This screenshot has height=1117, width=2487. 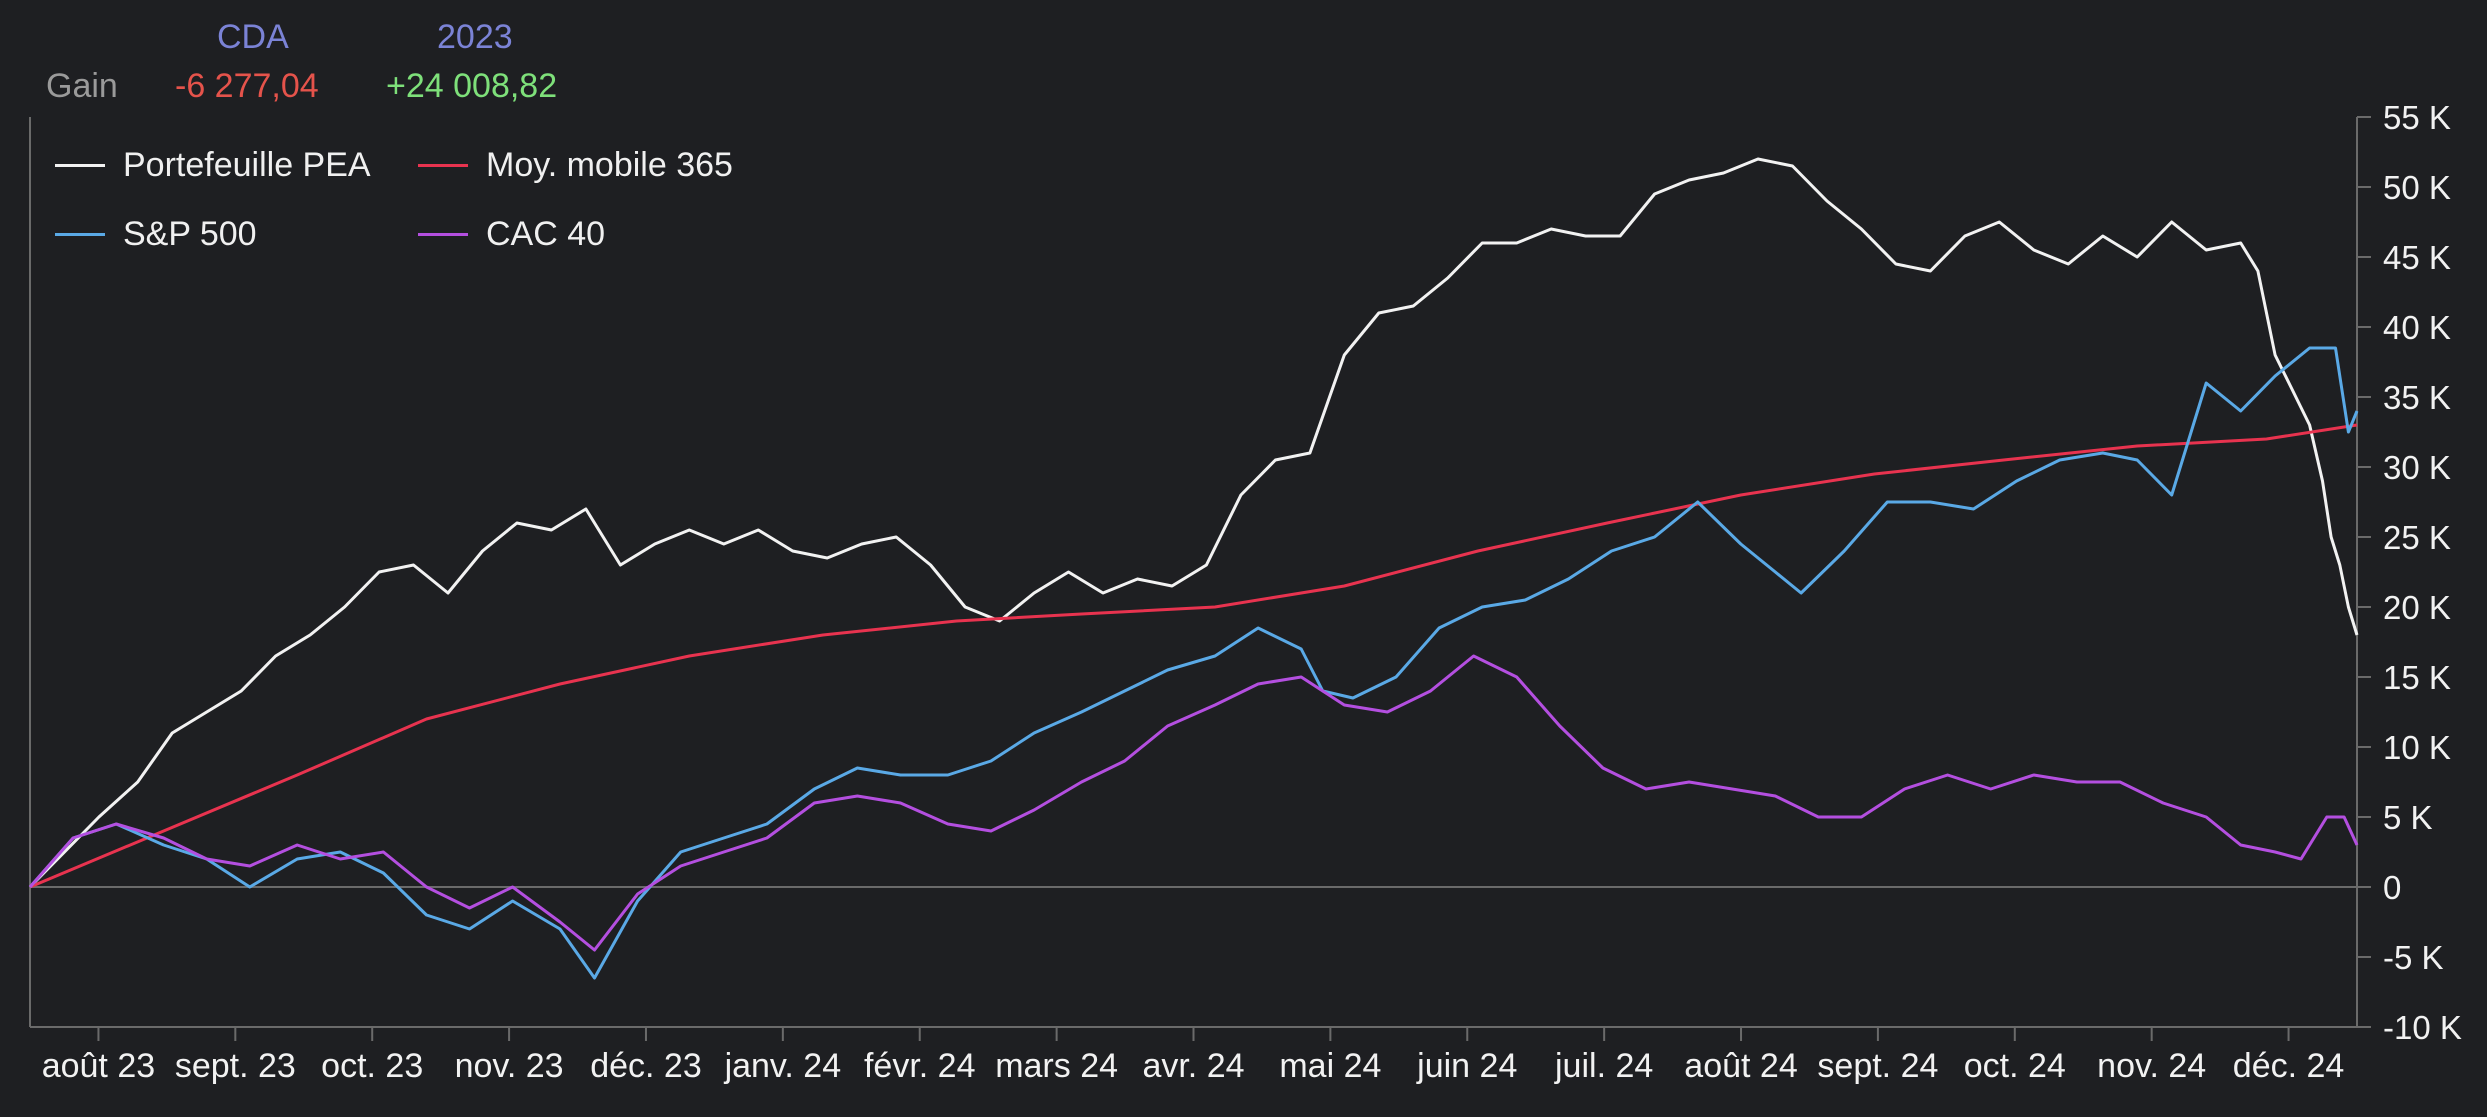 I want to click on y-tick-label: 40 K, so click(x=2417, y=327).